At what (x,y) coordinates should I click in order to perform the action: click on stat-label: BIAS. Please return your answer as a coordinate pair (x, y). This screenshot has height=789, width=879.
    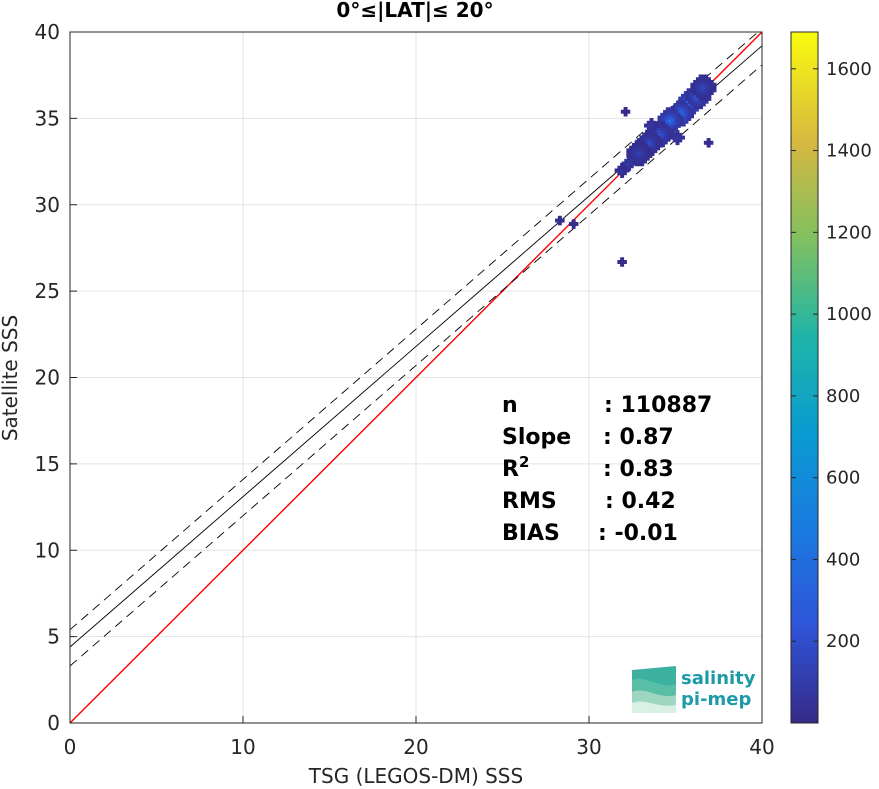
    Looking at the image, I should click on (531, 533).